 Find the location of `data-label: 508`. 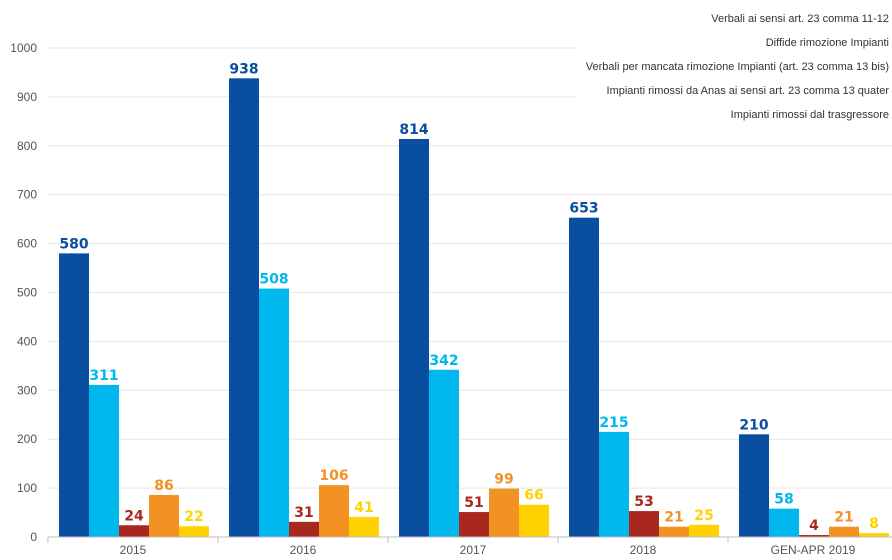

data-label: 508 is located at coordinates (273, 280).